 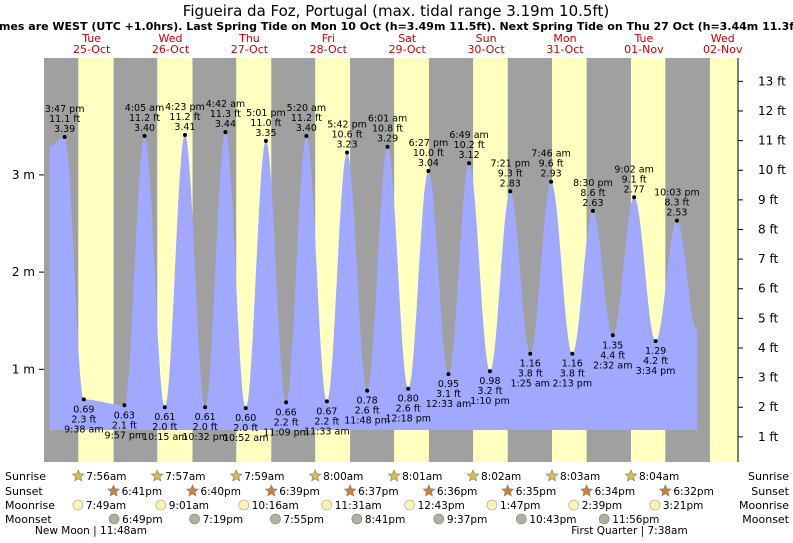 What do you see at coordinates (171, 49) in the screenshot?
I see `day-date: 26-Oct` at bounding box center [171, 49].